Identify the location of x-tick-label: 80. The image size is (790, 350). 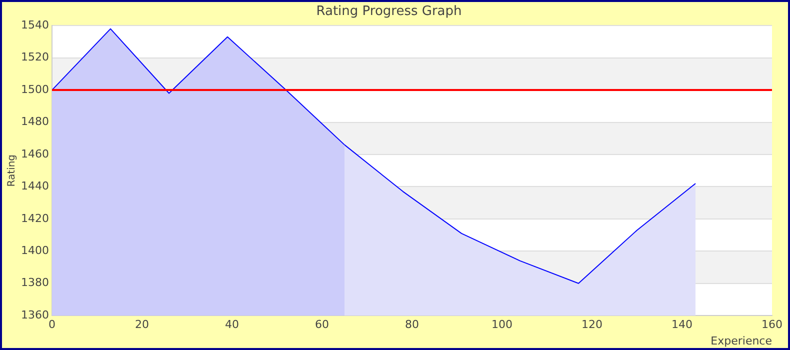
(411, 325).